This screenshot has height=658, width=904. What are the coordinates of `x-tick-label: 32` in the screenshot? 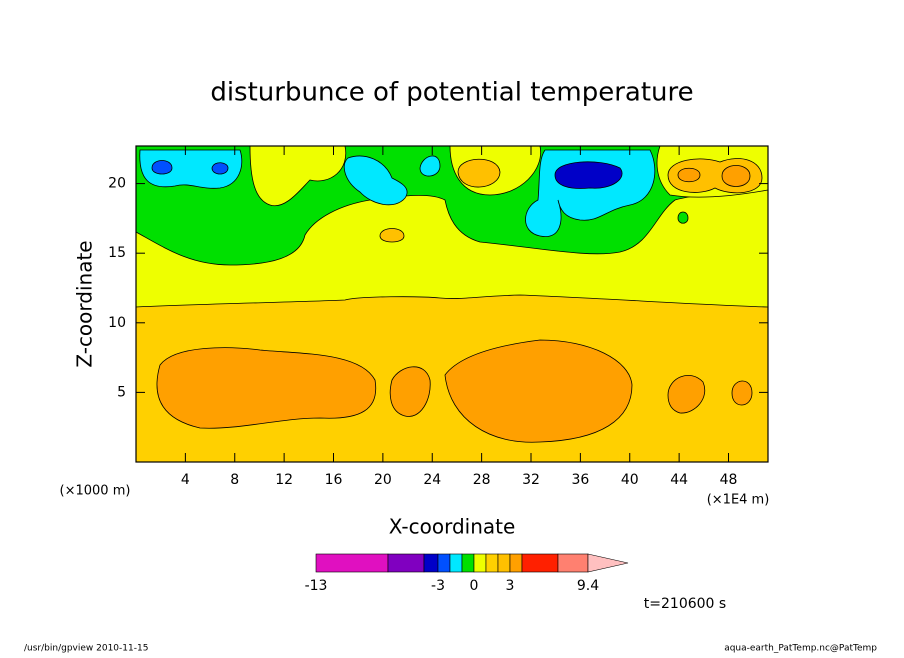 It's located at (531, 480).